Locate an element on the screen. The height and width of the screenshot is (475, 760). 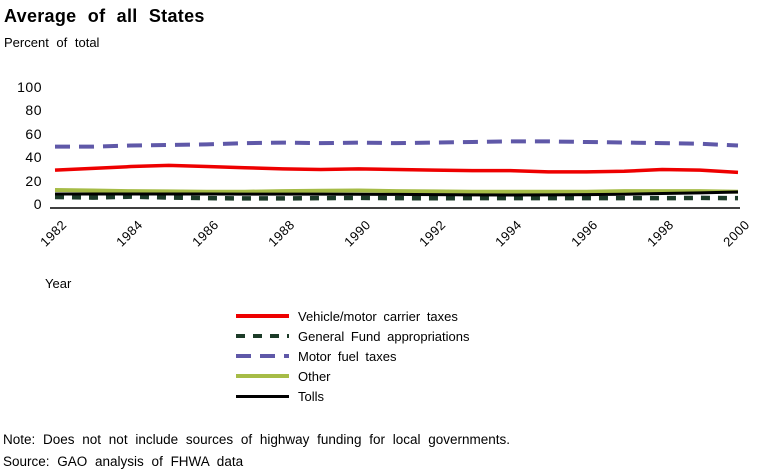
legend-label: General Fund appropriations is located at coordinates (384, 336).